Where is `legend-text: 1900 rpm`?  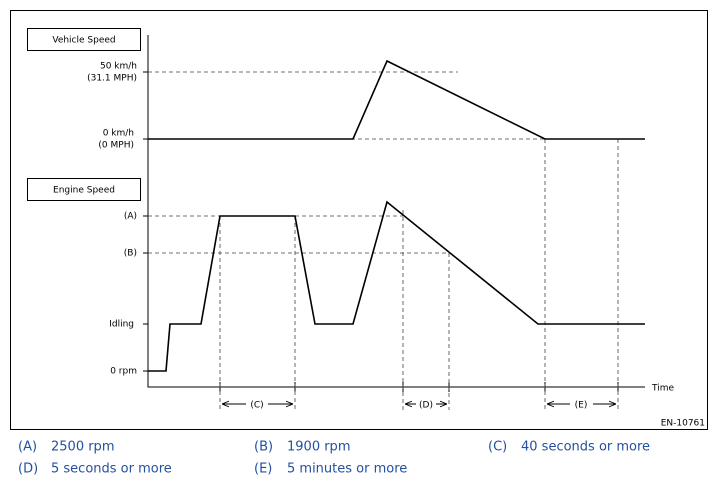
legend-text: 1900 rpm is located at coordinates (318, 447).